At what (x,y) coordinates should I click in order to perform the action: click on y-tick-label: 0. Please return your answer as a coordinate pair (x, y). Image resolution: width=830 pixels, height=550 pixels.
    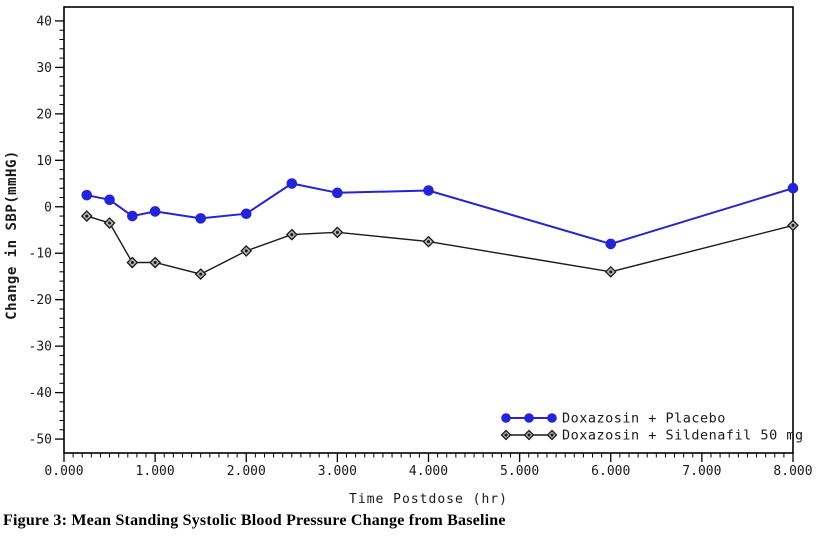
    Looking at the image, I should click on (48, 207).